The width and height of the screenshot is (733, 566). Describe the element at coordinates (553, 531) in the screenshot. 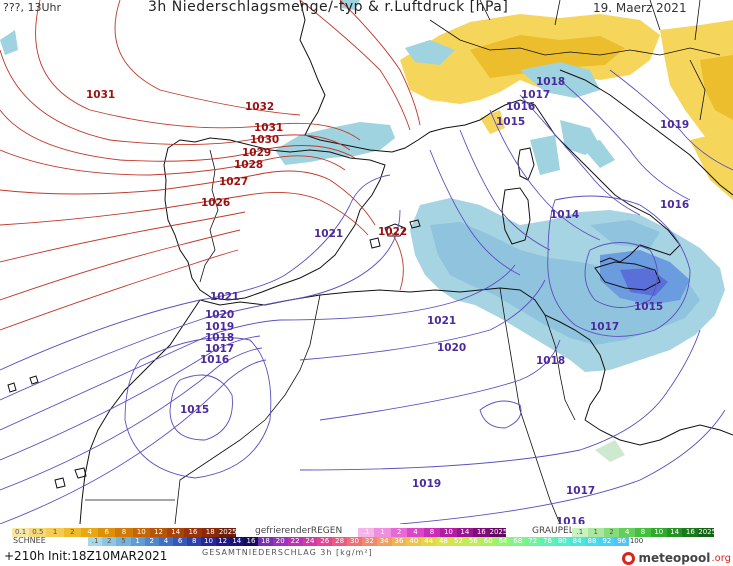

I see `graupel-label: GRAUPEL` at that location.